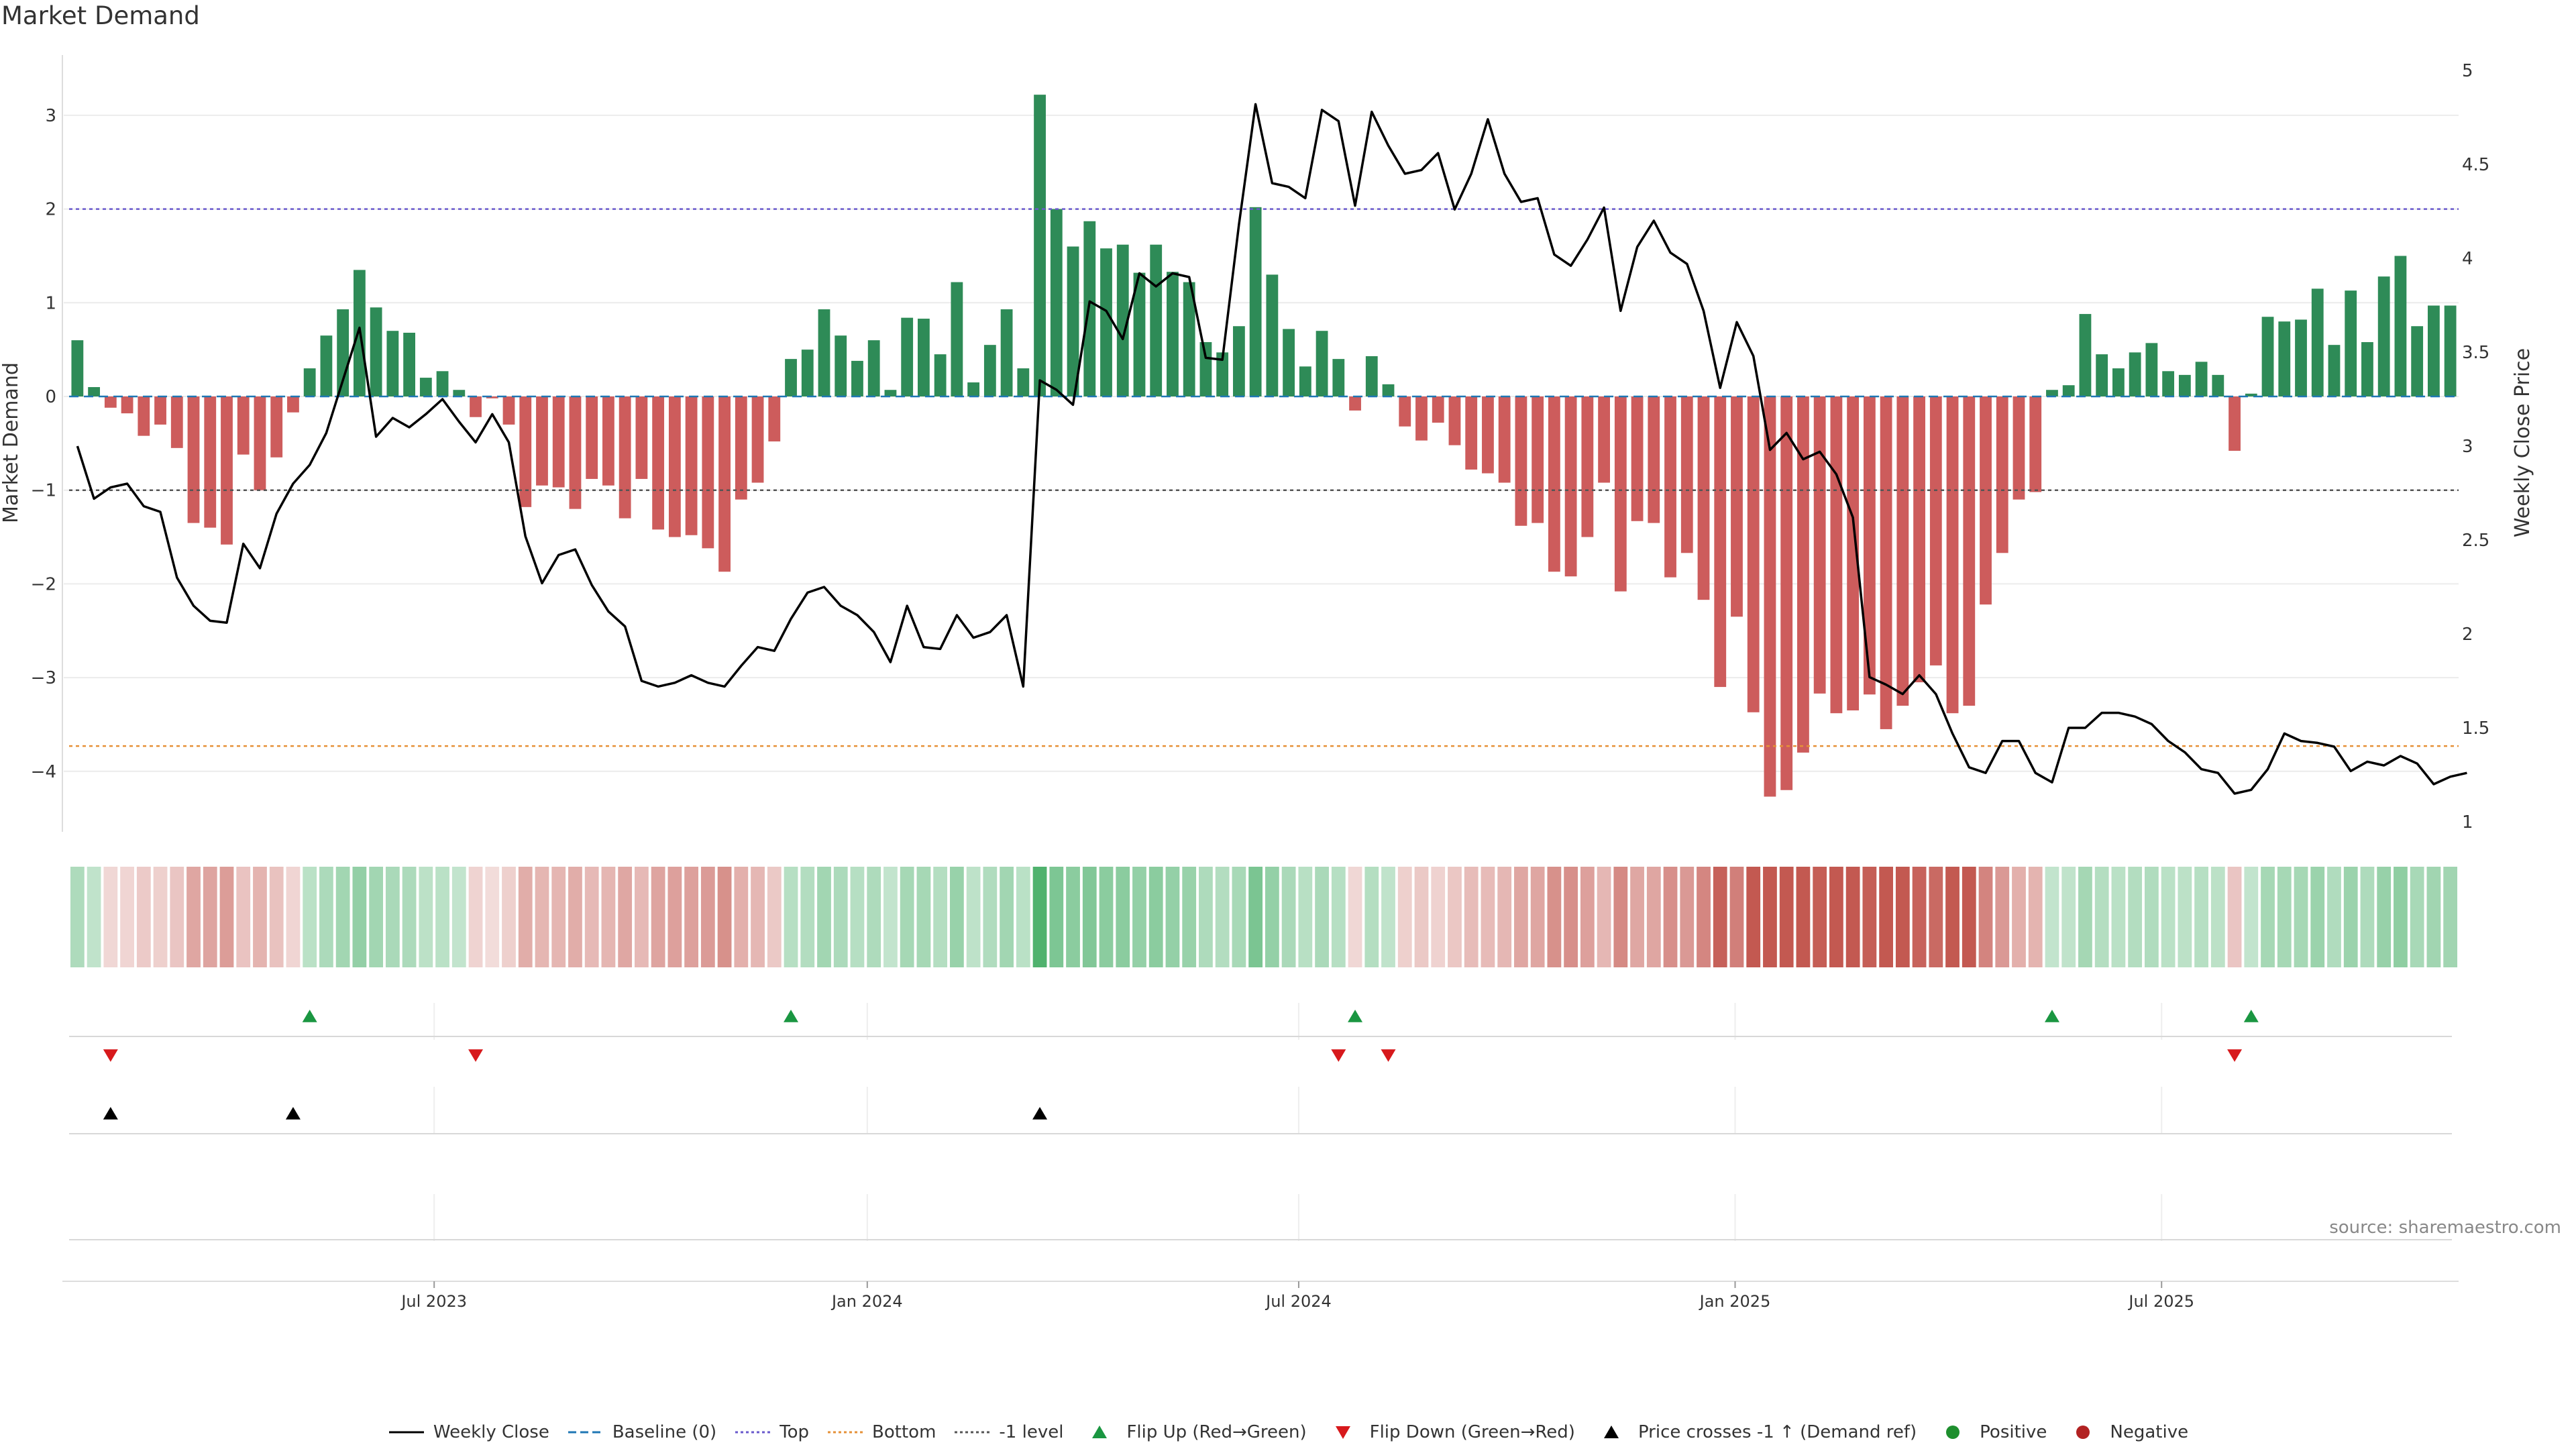 This screenshot has height=1449, width=2576. Describe the element at coordinates (2467, 259) in the screenshot. I see `y2-tick-label: 4` at that location.